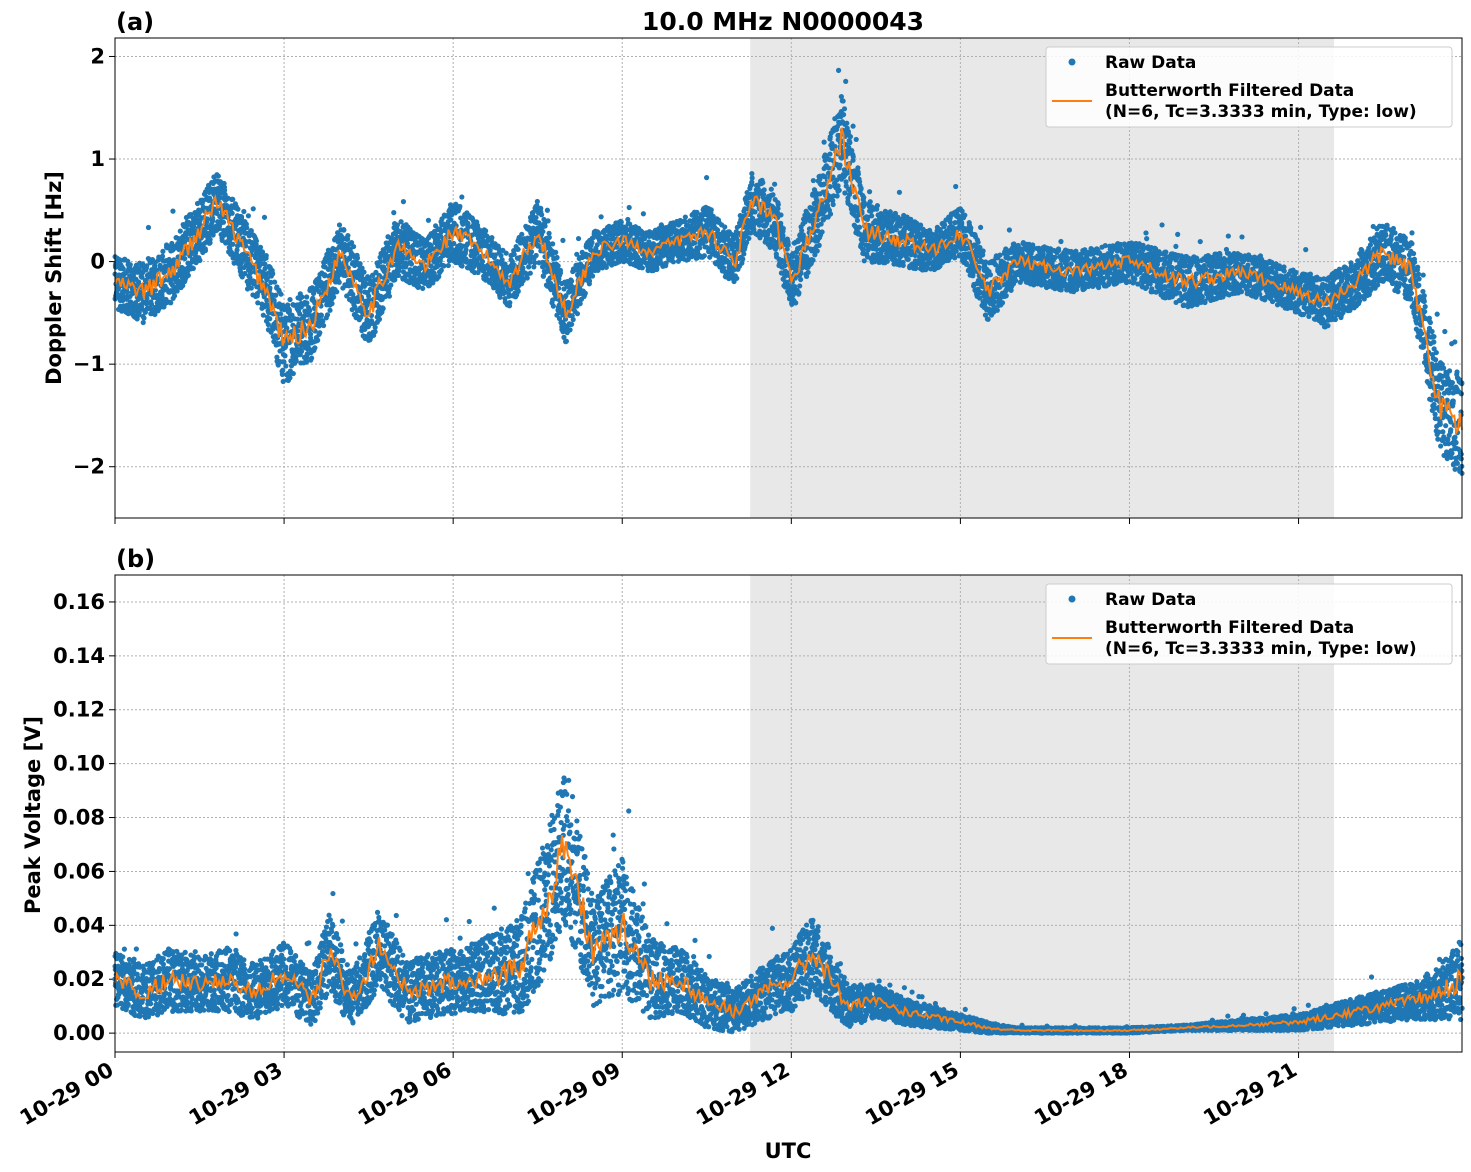 The image size is (1471, 1172). I want to click on y-tick-label: 0, so click(97, 262).